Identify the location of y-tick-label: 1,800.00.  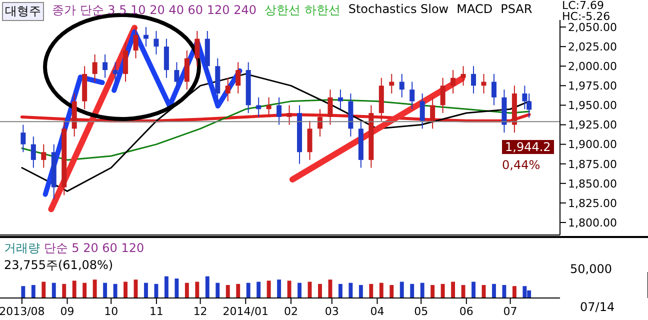
(592, 223).